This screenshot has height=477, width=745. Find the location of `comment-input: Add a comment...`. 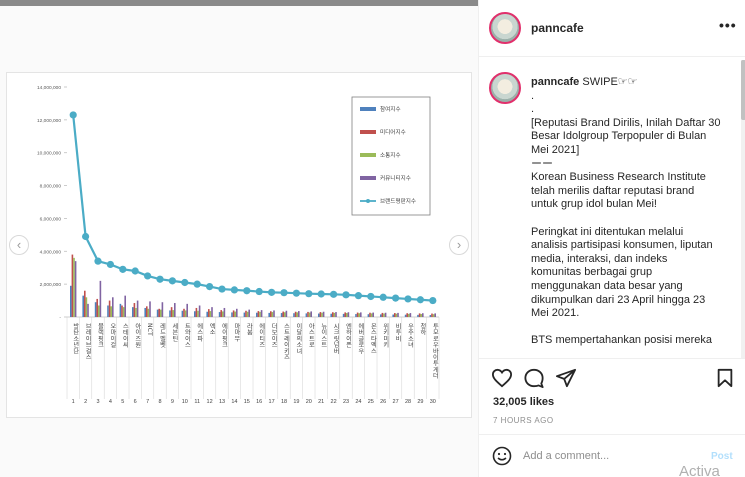

comment-input: Add a comment... is located at coordinates (566, 456).